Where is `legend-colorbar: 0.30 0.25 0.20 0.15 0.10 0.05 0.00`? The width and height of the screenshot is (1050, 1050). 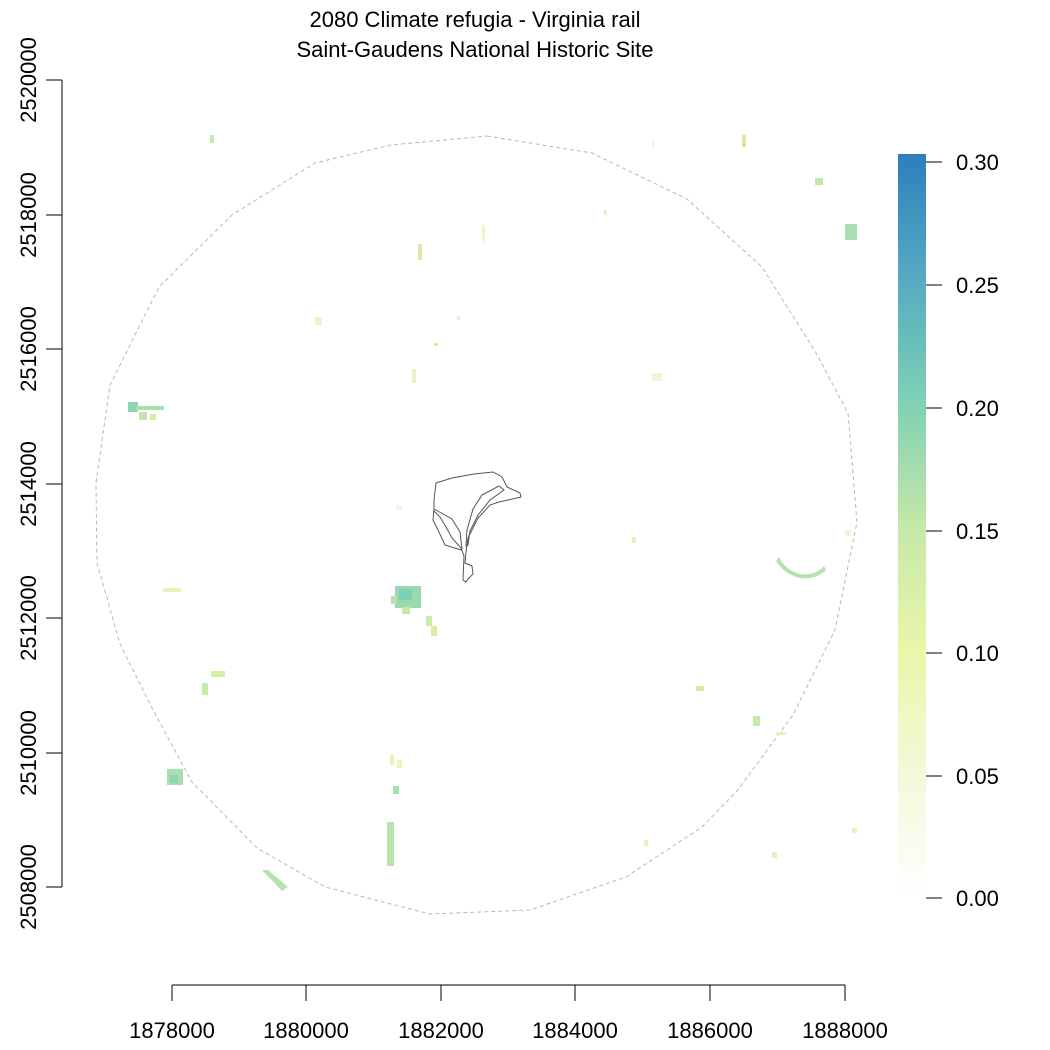 legend-colorbar: 0.30 0.25 0.20 0.15 0.10 0.05 0.00 is located at coordinates (948, 530).